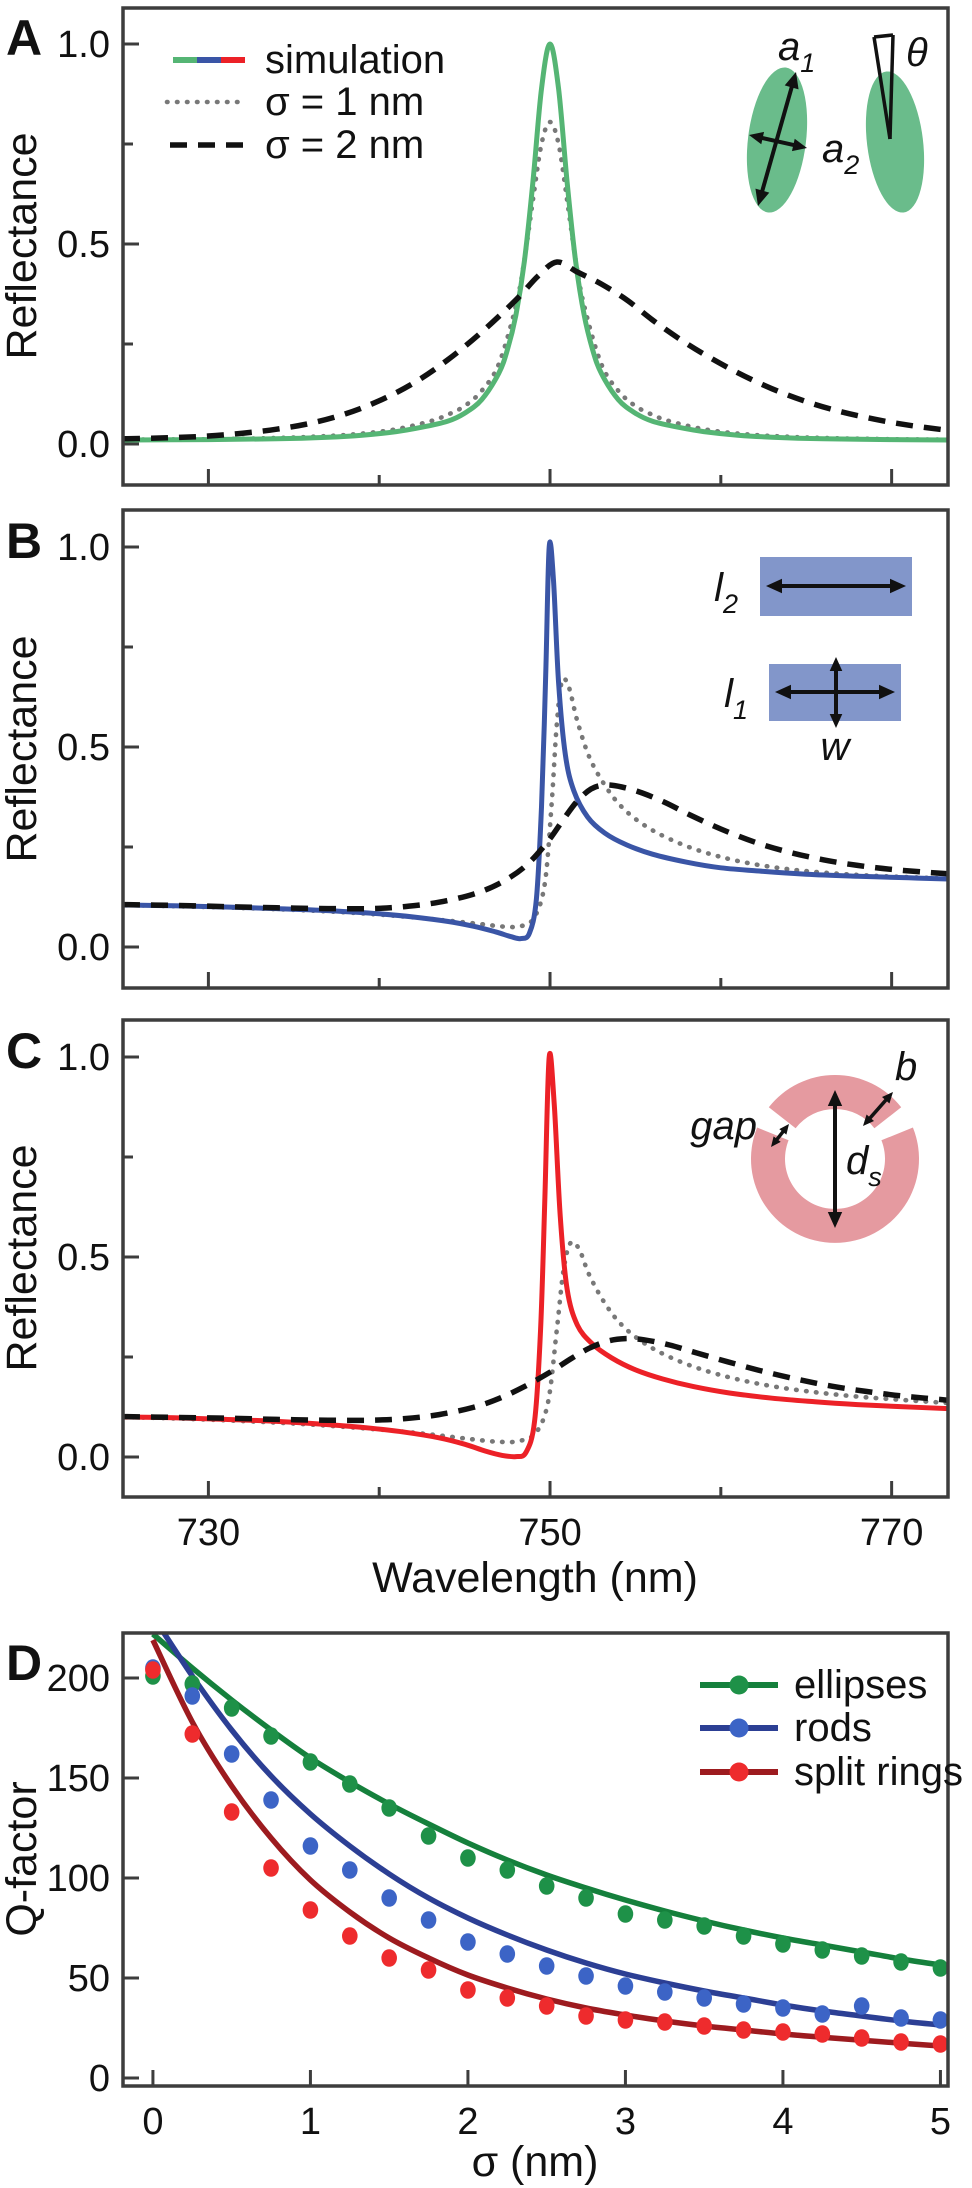 The width and height of the screenshot is (972, 2188). What do you see at coordinates (736, 698) in the screenshot?
I see `inset-label: l1` at bounding box center [736, 698].